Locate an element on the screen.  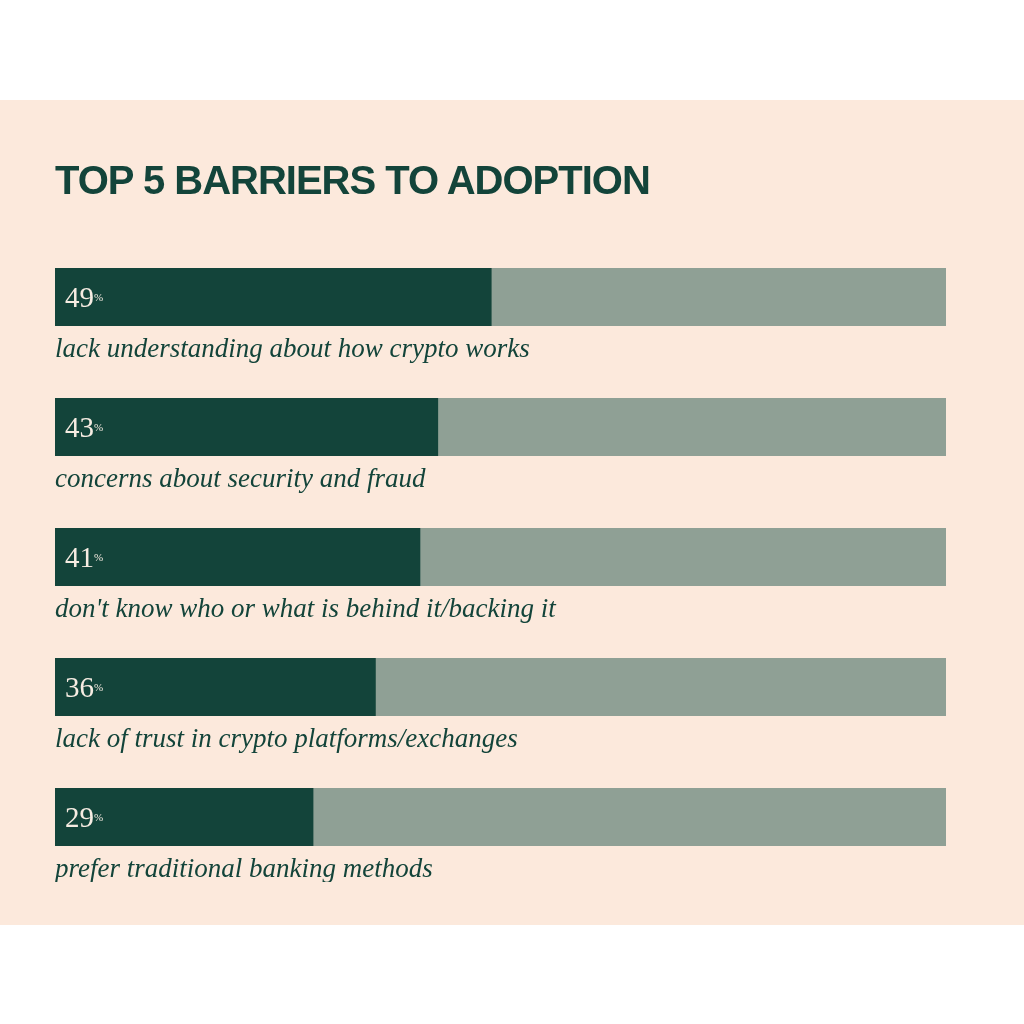
y-tick-label: lack understanding about how crypto works is located at coordinates (292, 348).